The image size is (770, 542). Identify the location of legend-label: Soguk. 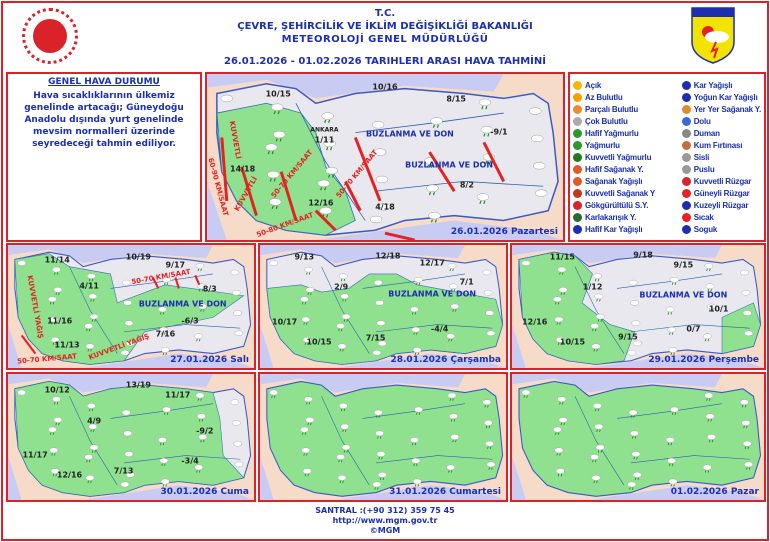
(705, 229).